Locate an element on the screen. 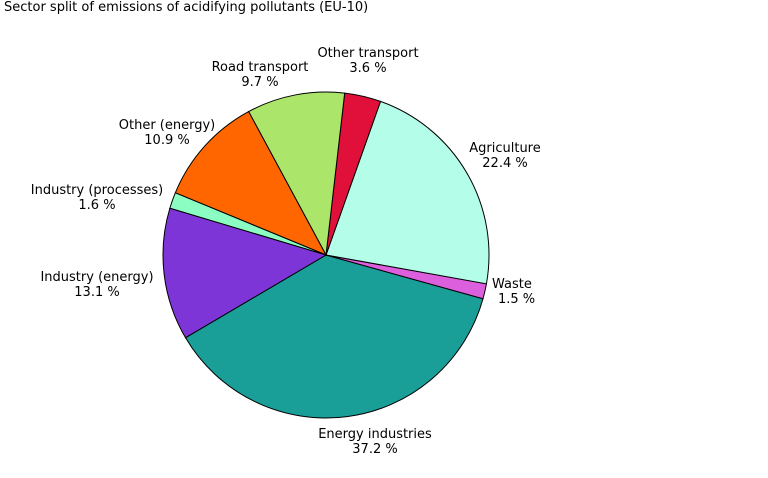 The image size is (768, 478). slice-label-name: Other transport is located at coordinates (367, 53).